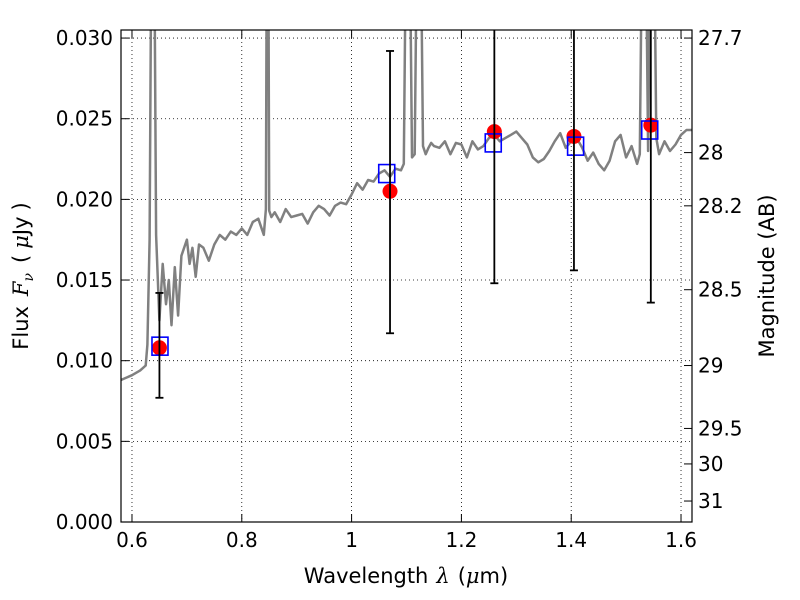 Image resolution: width=800 pixels, height=600 pixels. What do you see at coordinates (720, 206) in the screenshot?
I see `y2-tick-label: 28.2` at bounding box center [720, 206].